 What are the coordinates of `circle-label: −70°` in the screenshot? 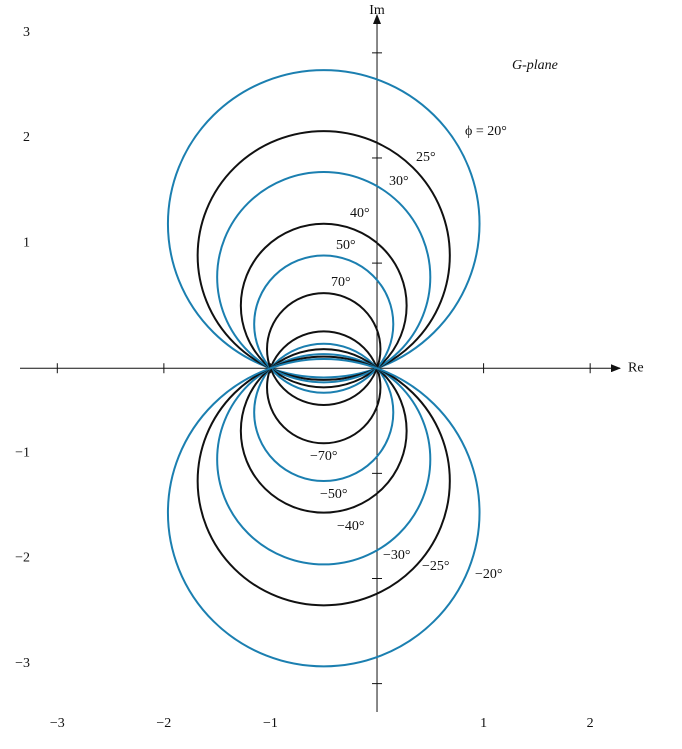 It's located at (324, 456).